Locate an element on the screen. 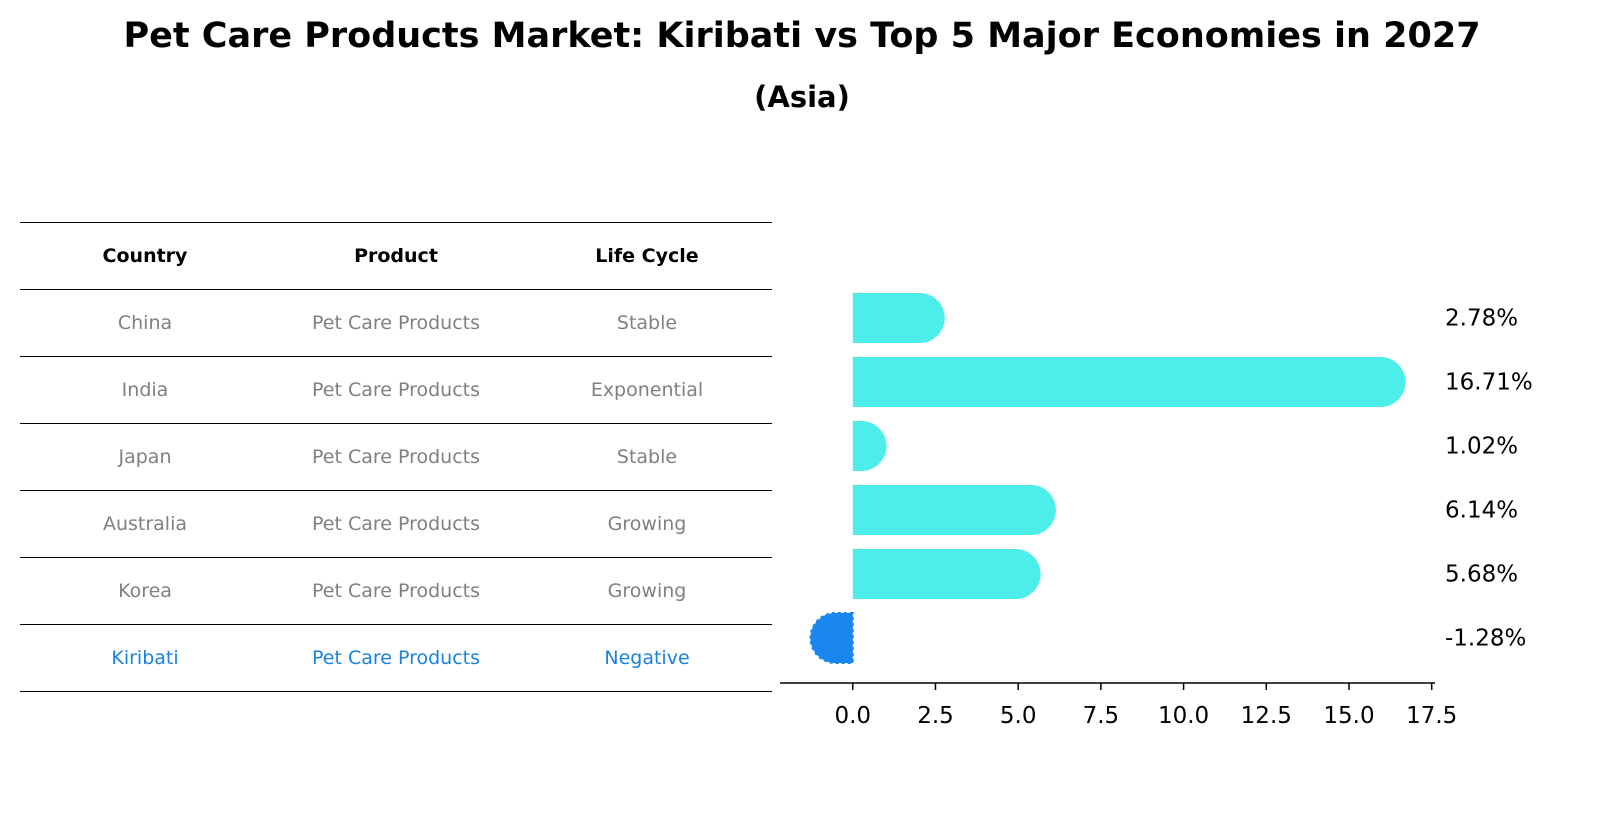 The image size is (1604, 823). value-label-japan: 1.02% is located at coordinates (1481, 447).